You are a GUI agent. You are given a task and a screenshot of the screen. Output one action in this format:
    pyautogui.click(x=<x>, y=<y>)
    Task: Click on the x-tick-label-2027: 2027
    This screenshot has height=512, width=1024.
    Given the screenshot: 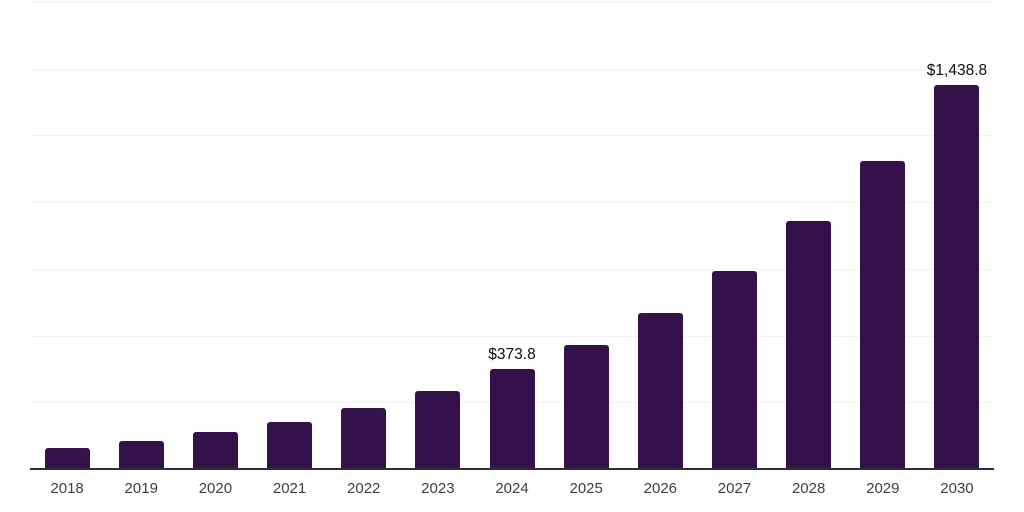 What is the action you would take?
    pyautogui.click(x=734, y=488)
    